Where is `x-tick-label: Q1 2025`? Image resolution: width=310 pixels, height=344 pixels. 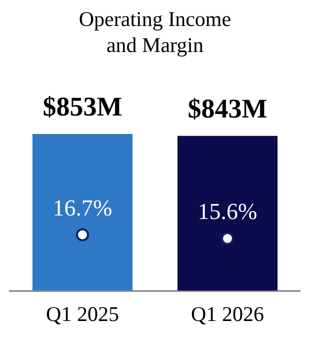 x-tick-label: Q1 2025 is located at coordinates (82, 314).